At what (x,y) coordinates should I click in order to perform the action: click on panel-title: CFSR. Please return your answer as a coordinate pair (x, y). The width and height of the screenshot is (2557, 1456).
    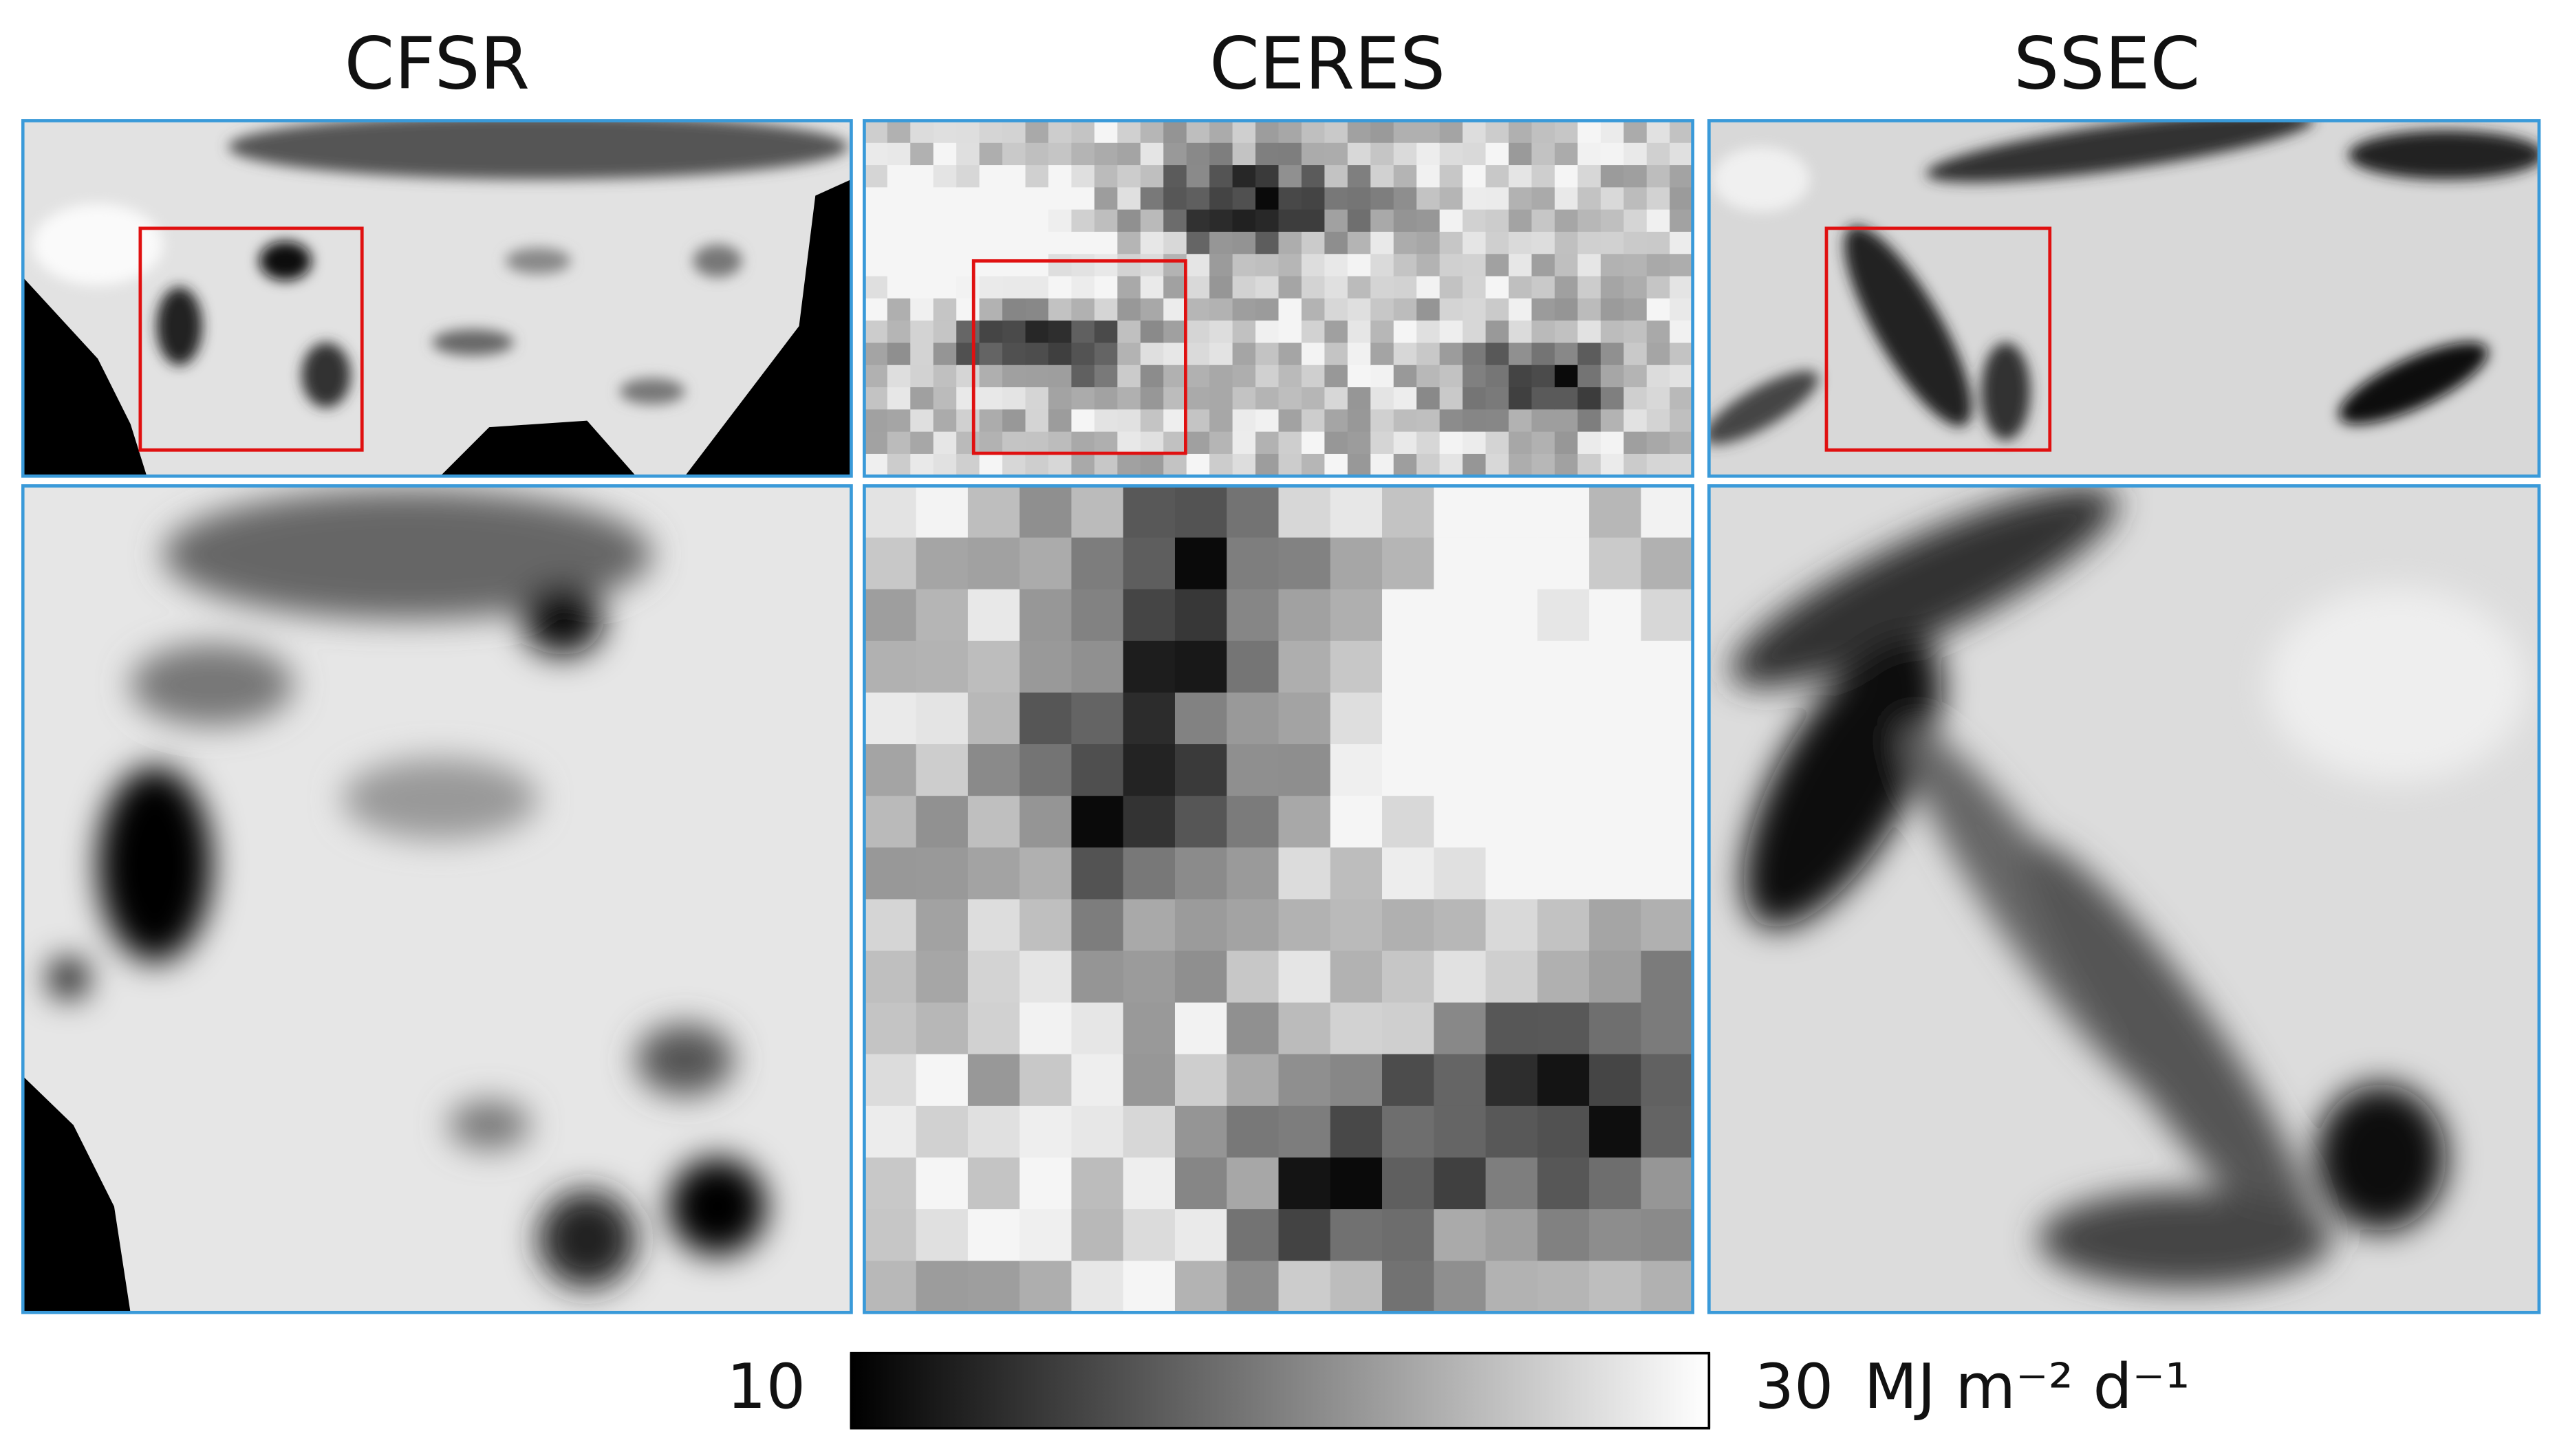
    Looking at the image, I should click on (437, 63).